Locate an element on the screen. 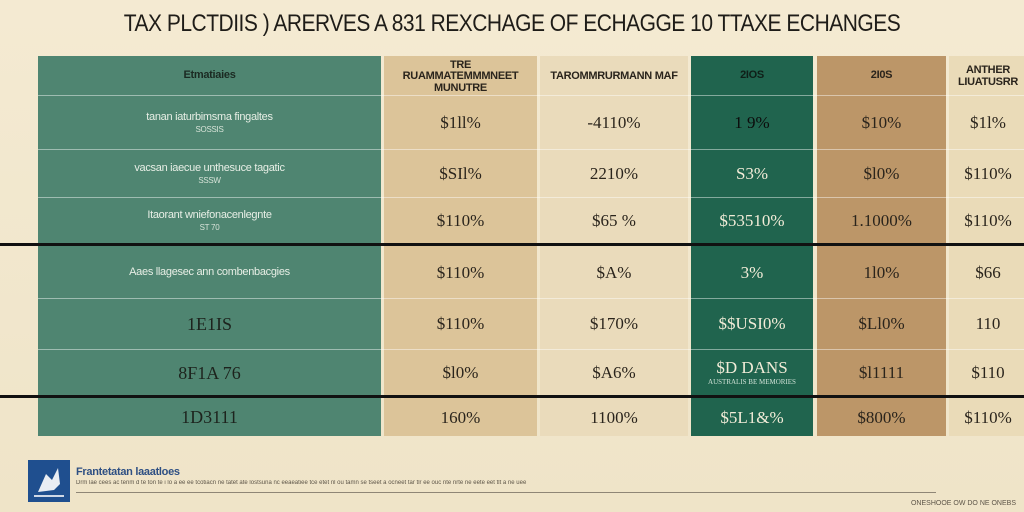 The image size is (1024, 512). table-cell: $110 is located at coordinates (988, 373).